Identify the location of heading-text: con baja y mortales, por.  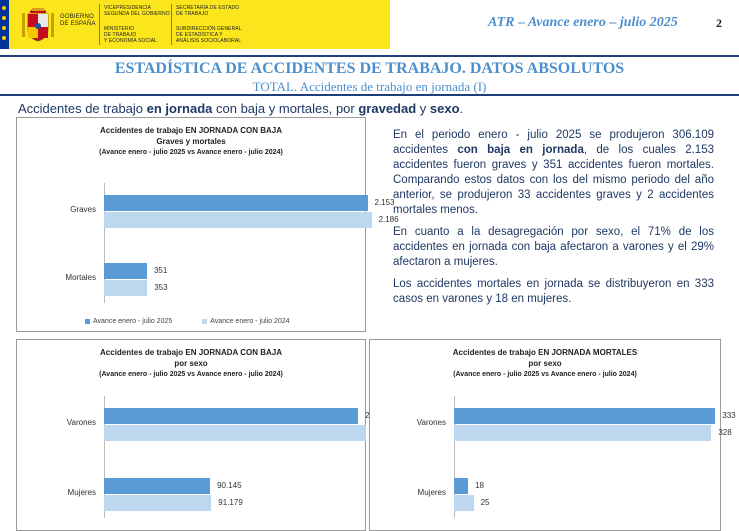
(285, 108).